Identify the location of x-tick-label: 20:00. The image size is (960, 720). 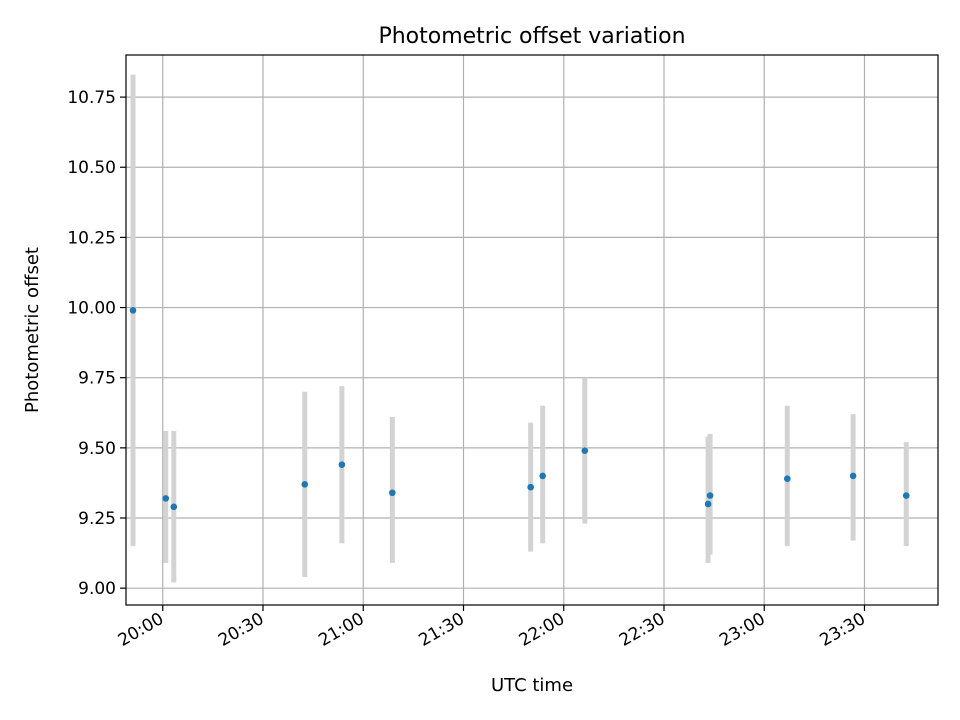
(141, 630).